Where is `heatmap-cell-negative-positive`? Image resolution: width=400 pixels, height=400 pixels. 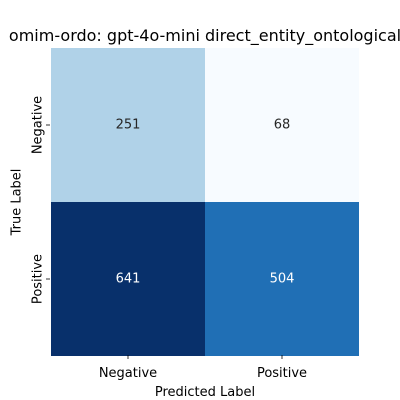
heatmap-cell-negative-positive is located at coordinates (282, 125).